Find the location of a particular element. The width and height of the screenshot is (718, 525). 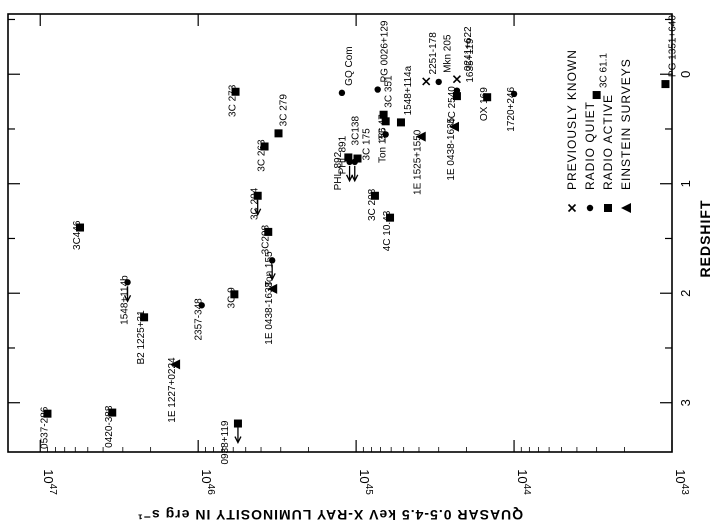

point-label: 3C 273 is located at coordinates (233, 100).